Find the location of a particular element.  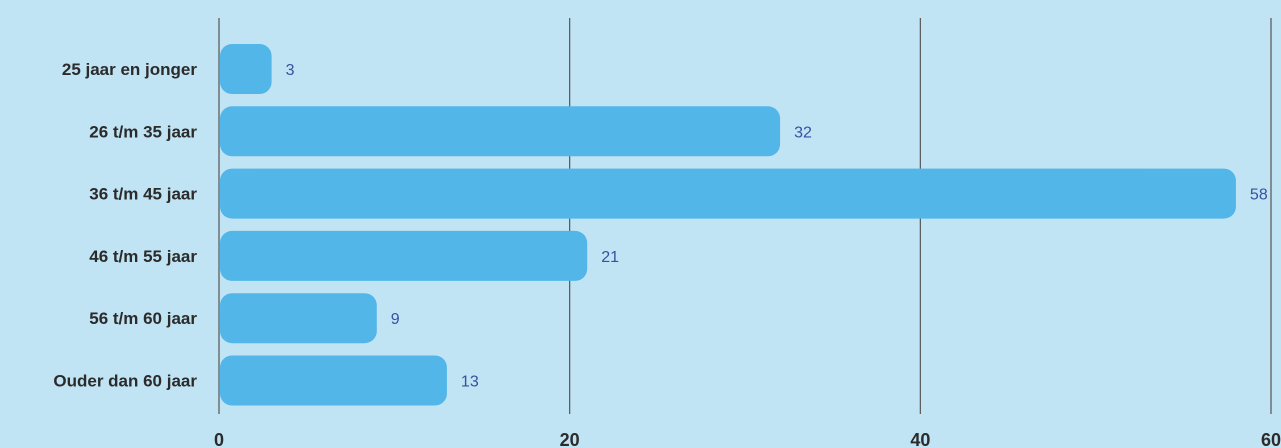

x-tick-label: 60 is located at coordinates (1271, 439).